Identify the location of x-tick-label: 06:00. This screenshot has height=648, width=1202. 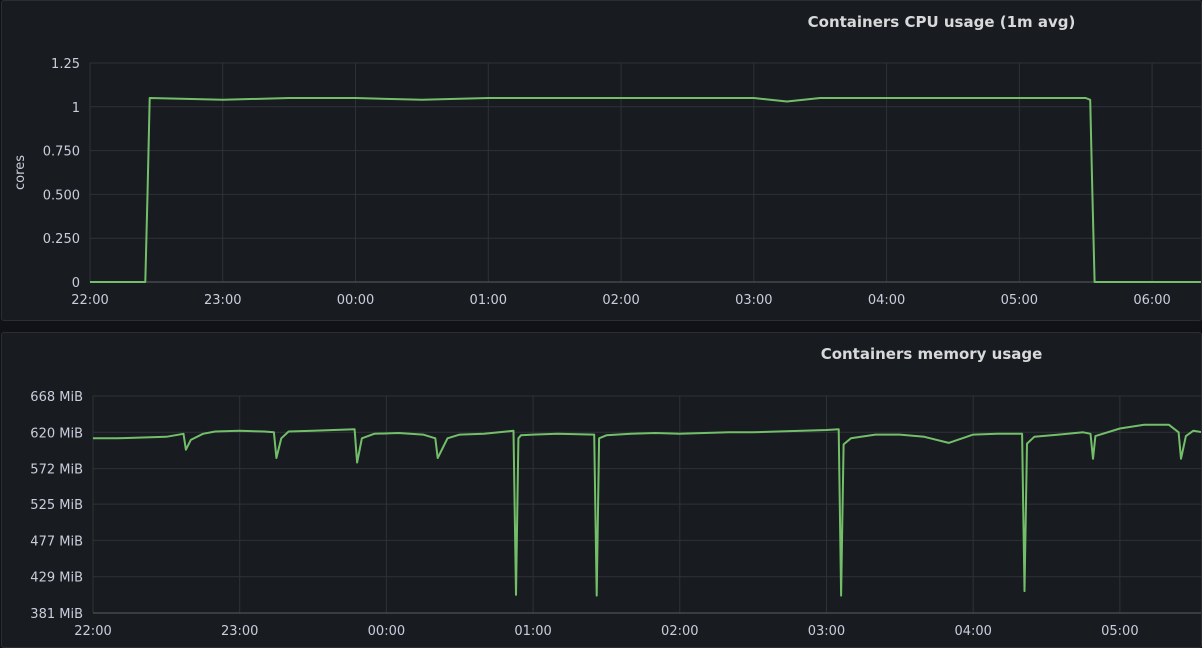
(1151, 300).